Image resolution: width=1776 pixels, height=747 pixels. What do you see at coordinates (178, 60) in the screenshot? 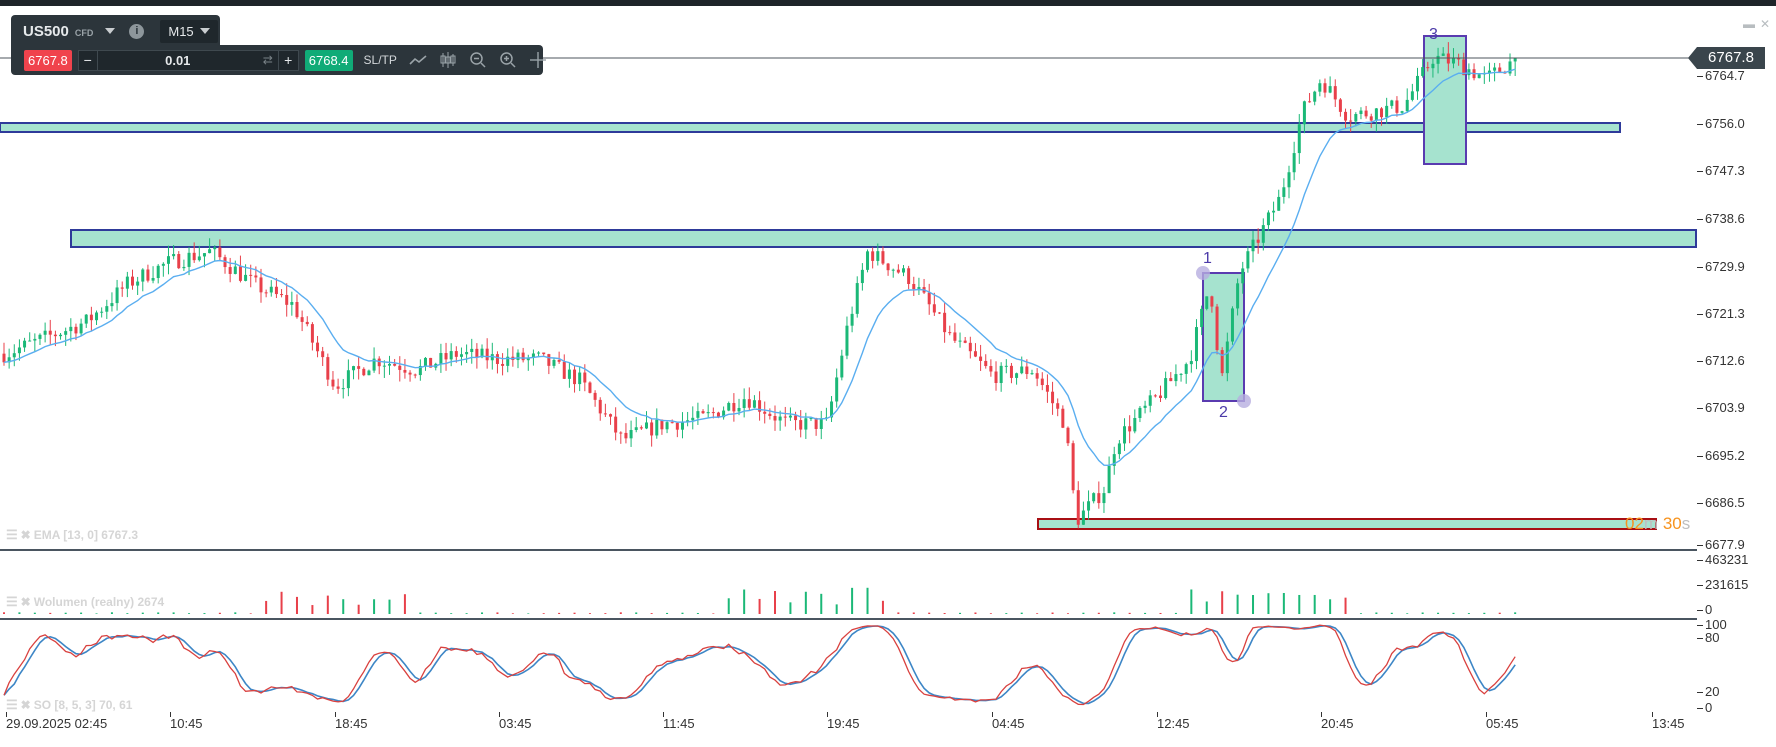
I see `volume-input: 0.01` at bounding box center [178, 60].